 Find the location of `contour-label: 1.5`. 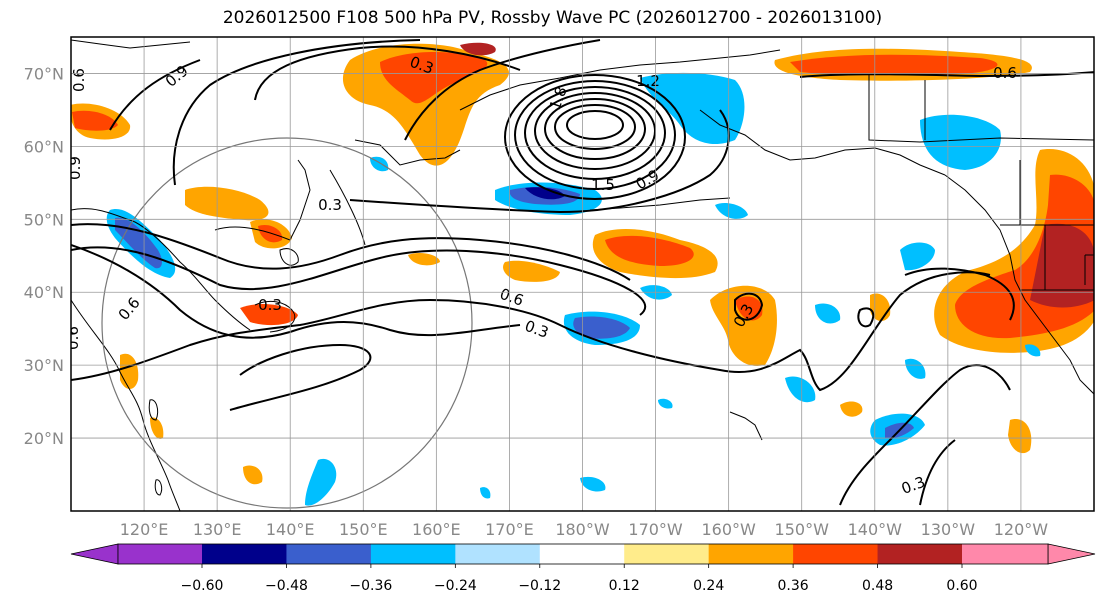

contour-label: 1.5 is located at coordinates (603, 185).